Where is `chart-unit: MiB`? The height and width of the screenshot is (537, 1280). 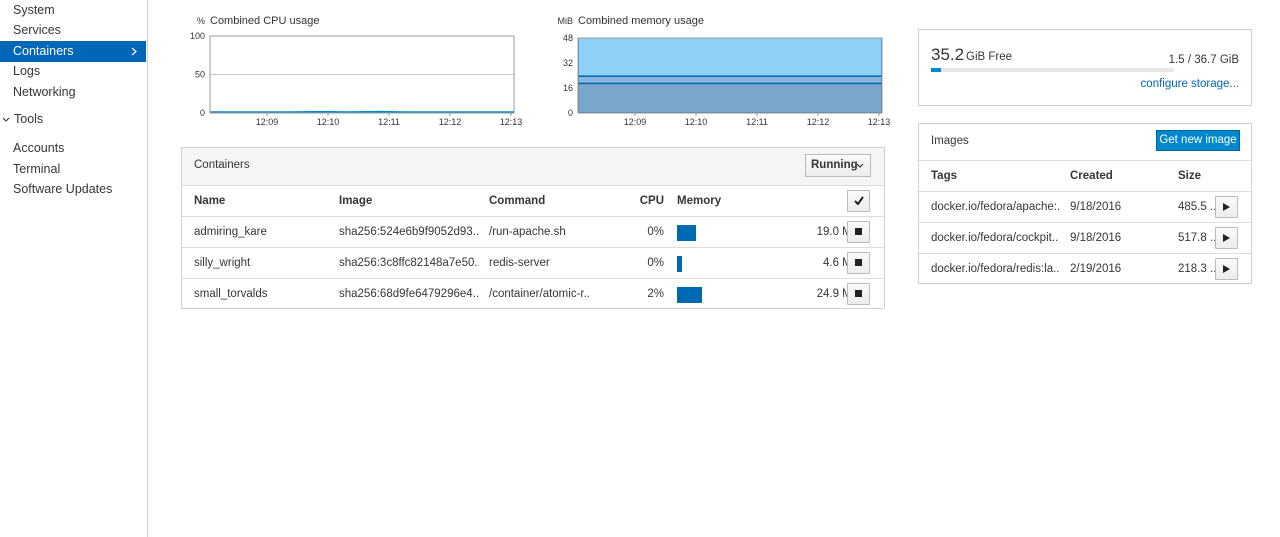 chart-unit: MiB is located at coordinates (566, 21).